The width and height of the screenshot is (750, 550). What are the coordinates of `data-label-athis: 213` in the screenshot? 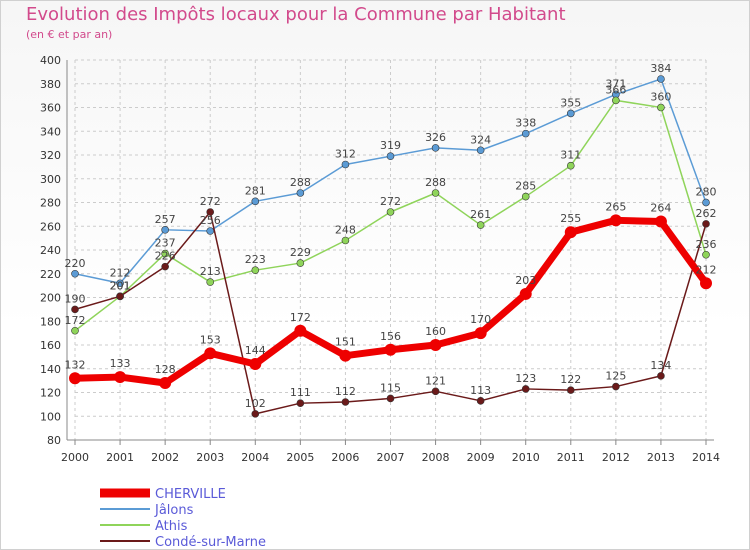 It's located at (210, 271).